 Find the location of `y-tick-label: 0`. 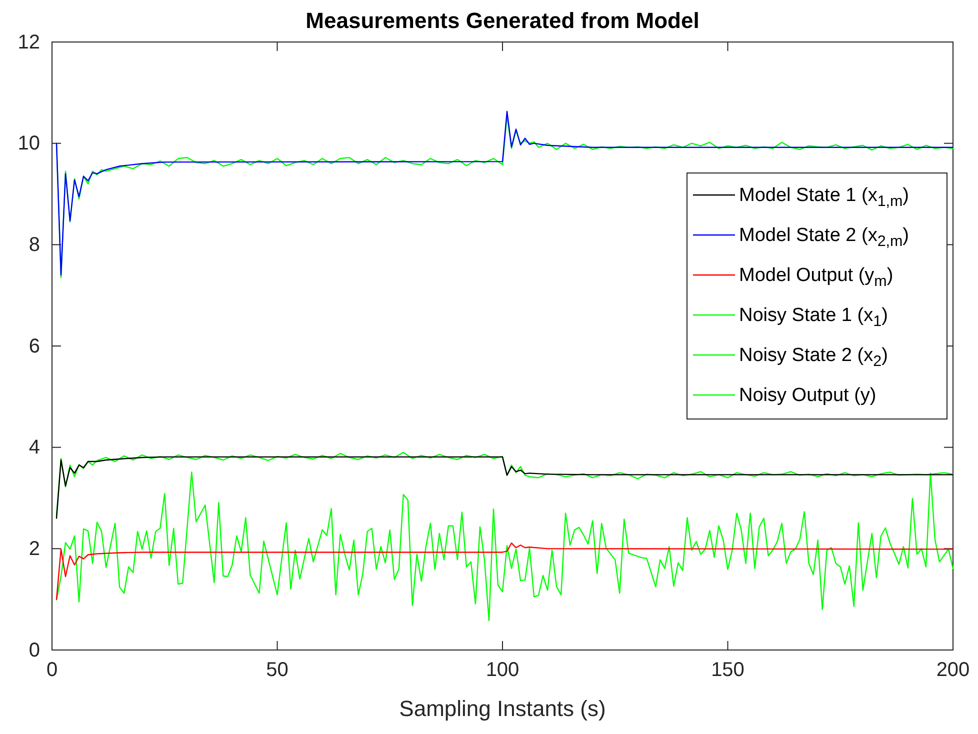

y-tick-label: 0 is located at coordinates (34, 650).